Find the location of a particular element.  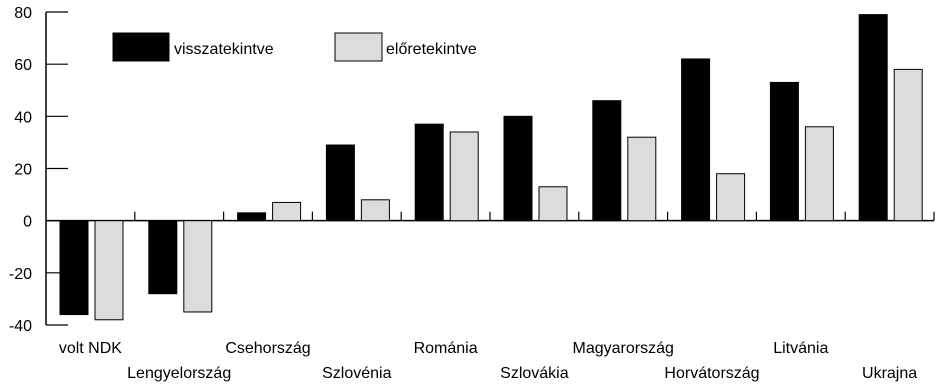

y-tick-label: 20 is located at coordinates (23, 170).